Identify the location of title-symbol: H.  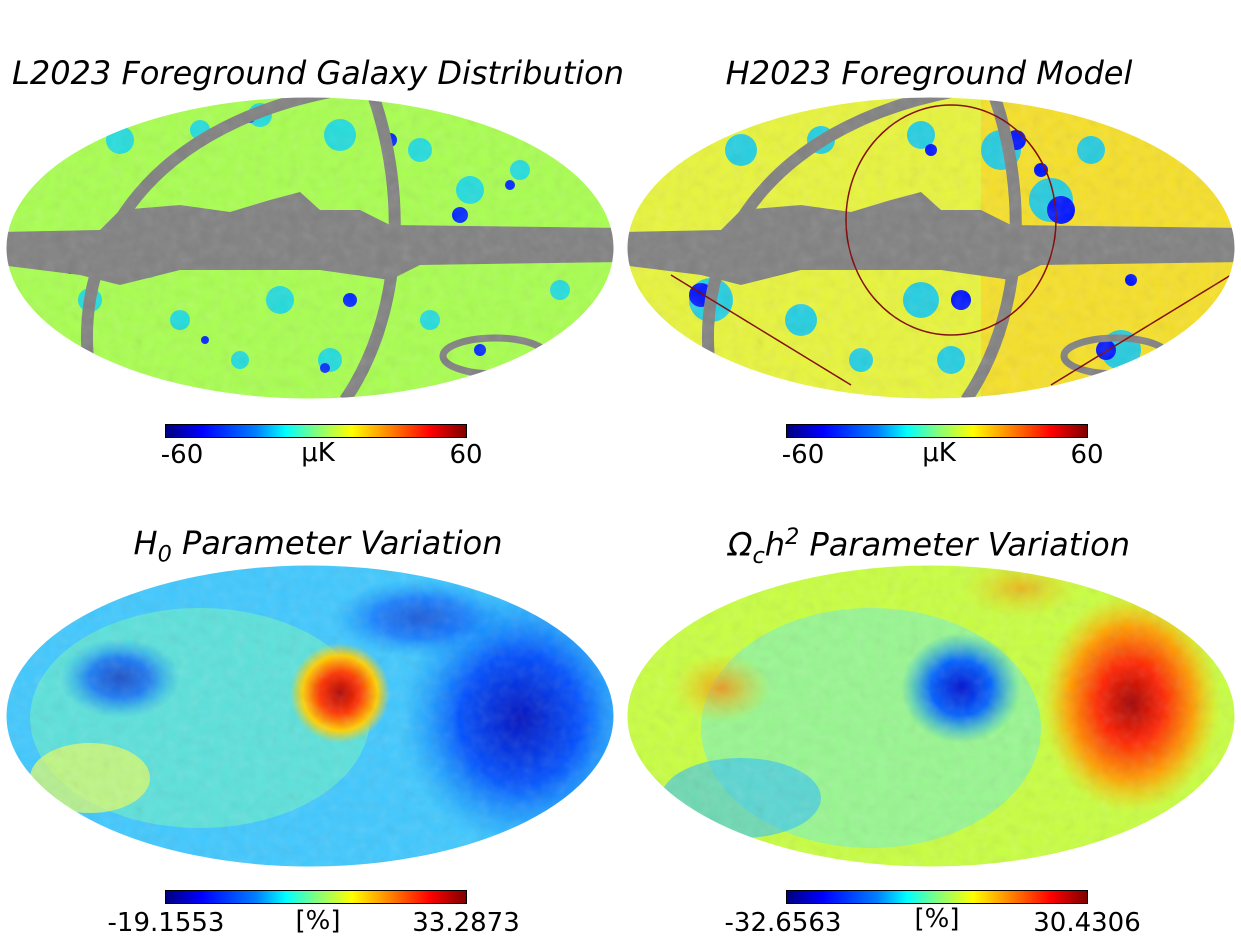
(145, 543).